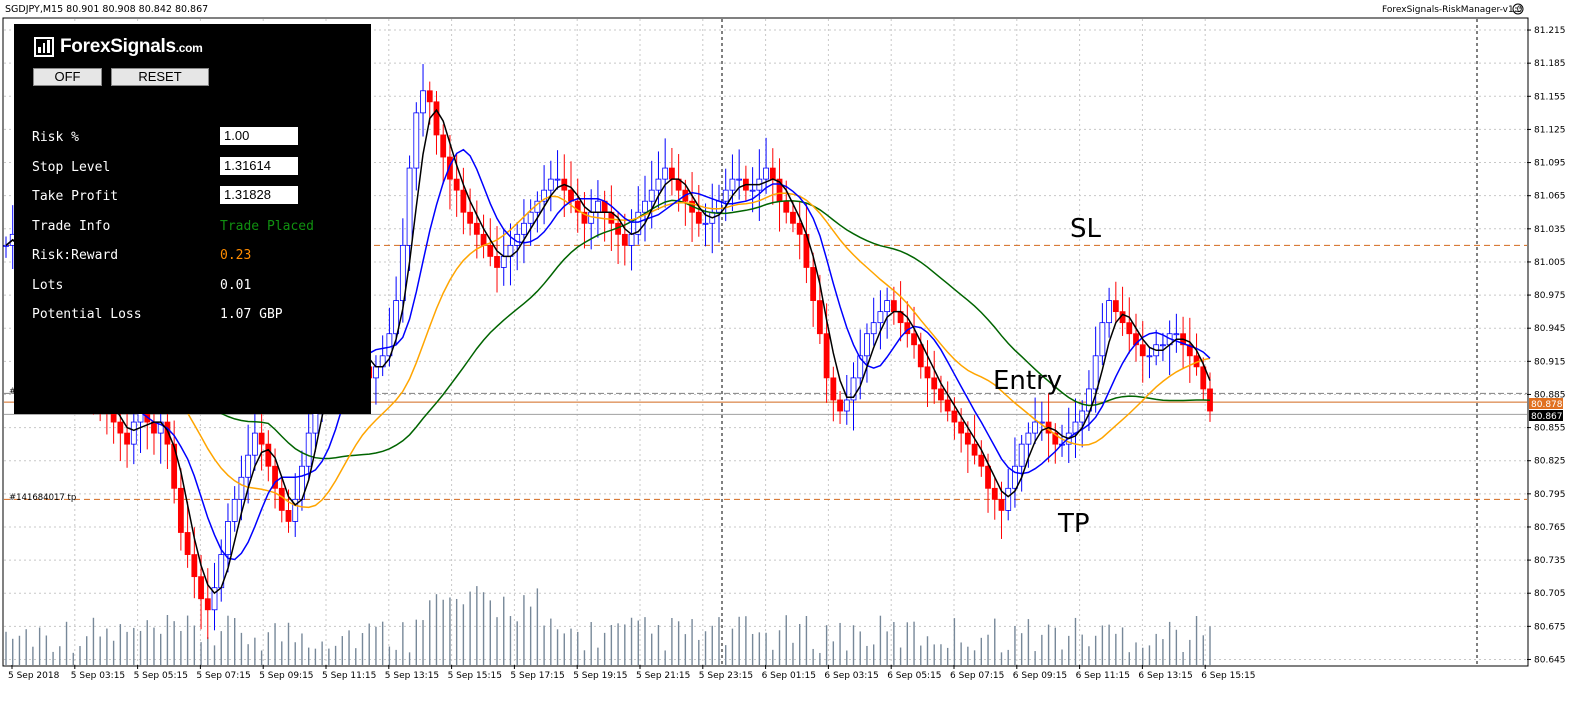 The image size is (1593, 703). What do you see at coordinates (1550, 395) in the screenshot?
I see `y-tick-label: 80.885` at bounding box center [1550, 395].